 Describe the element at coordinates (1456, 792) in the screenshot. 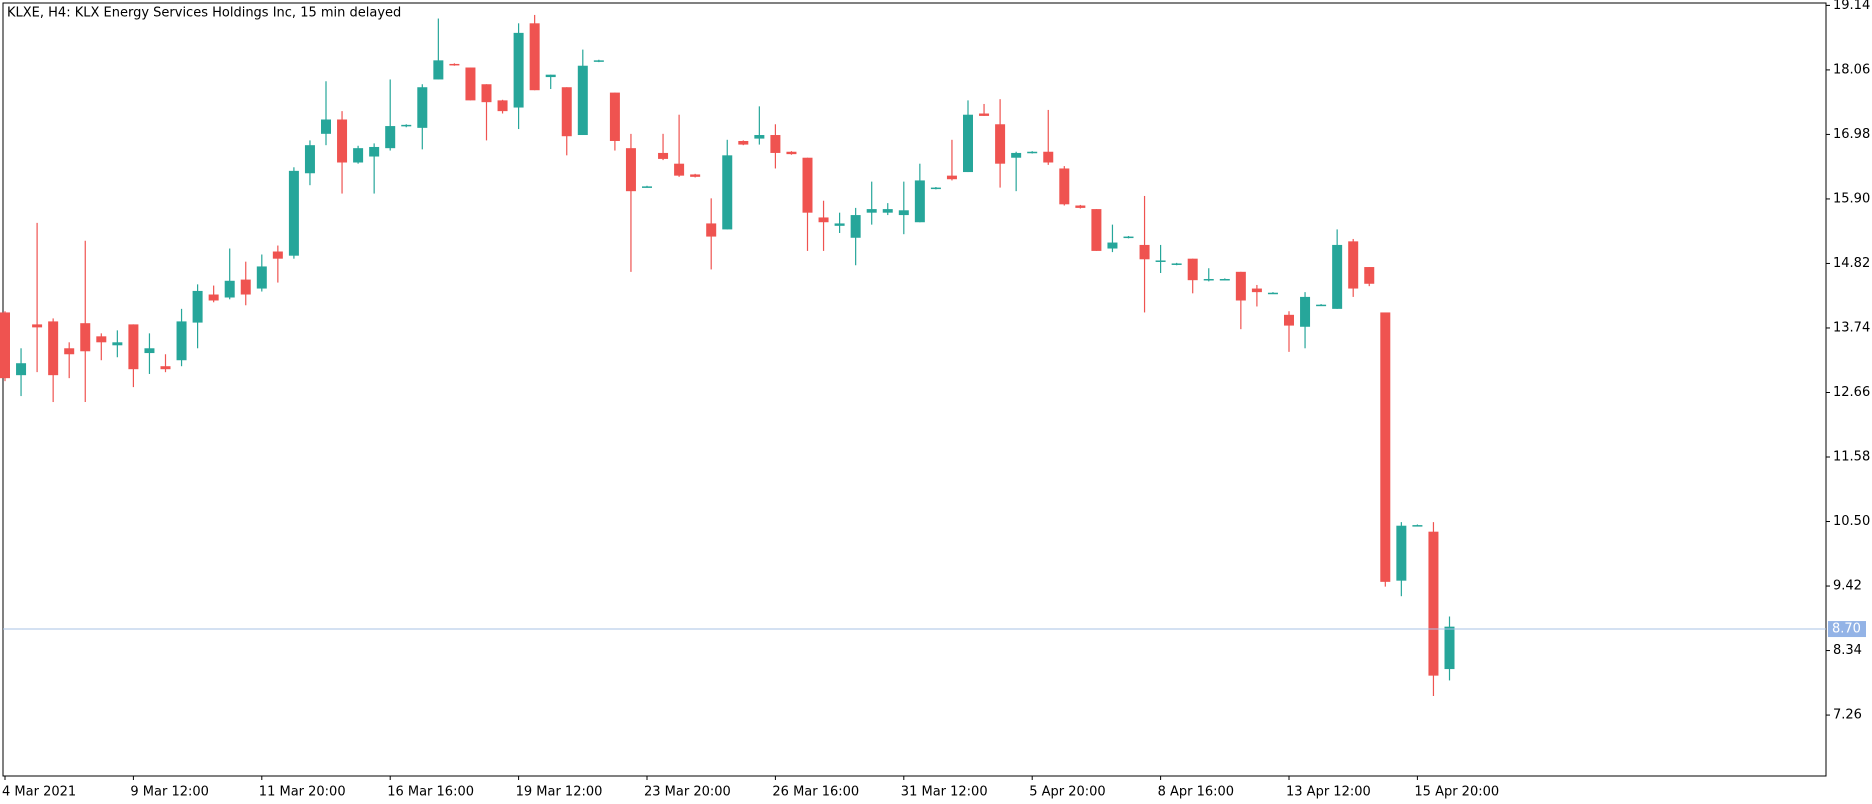

I see `x-tick-label: 15 Apr 20:00` at that location.